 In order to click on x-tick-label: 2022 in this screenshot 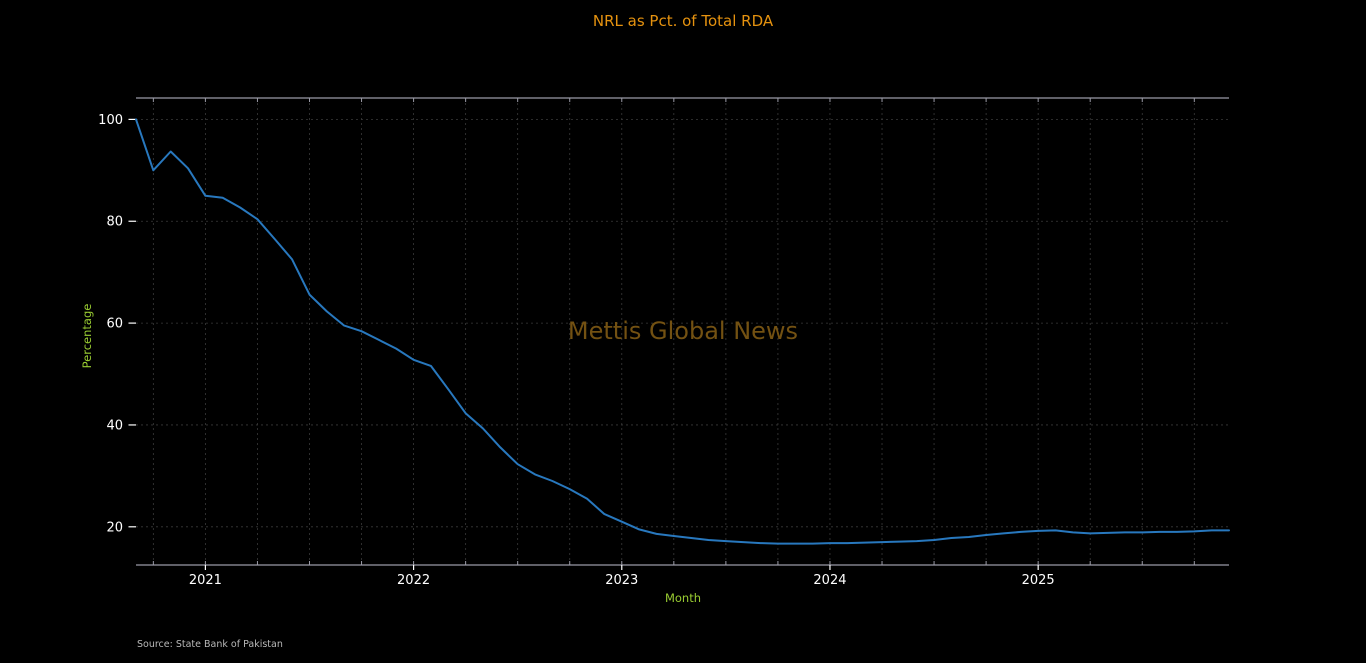, I will do `click(413, 580)`.